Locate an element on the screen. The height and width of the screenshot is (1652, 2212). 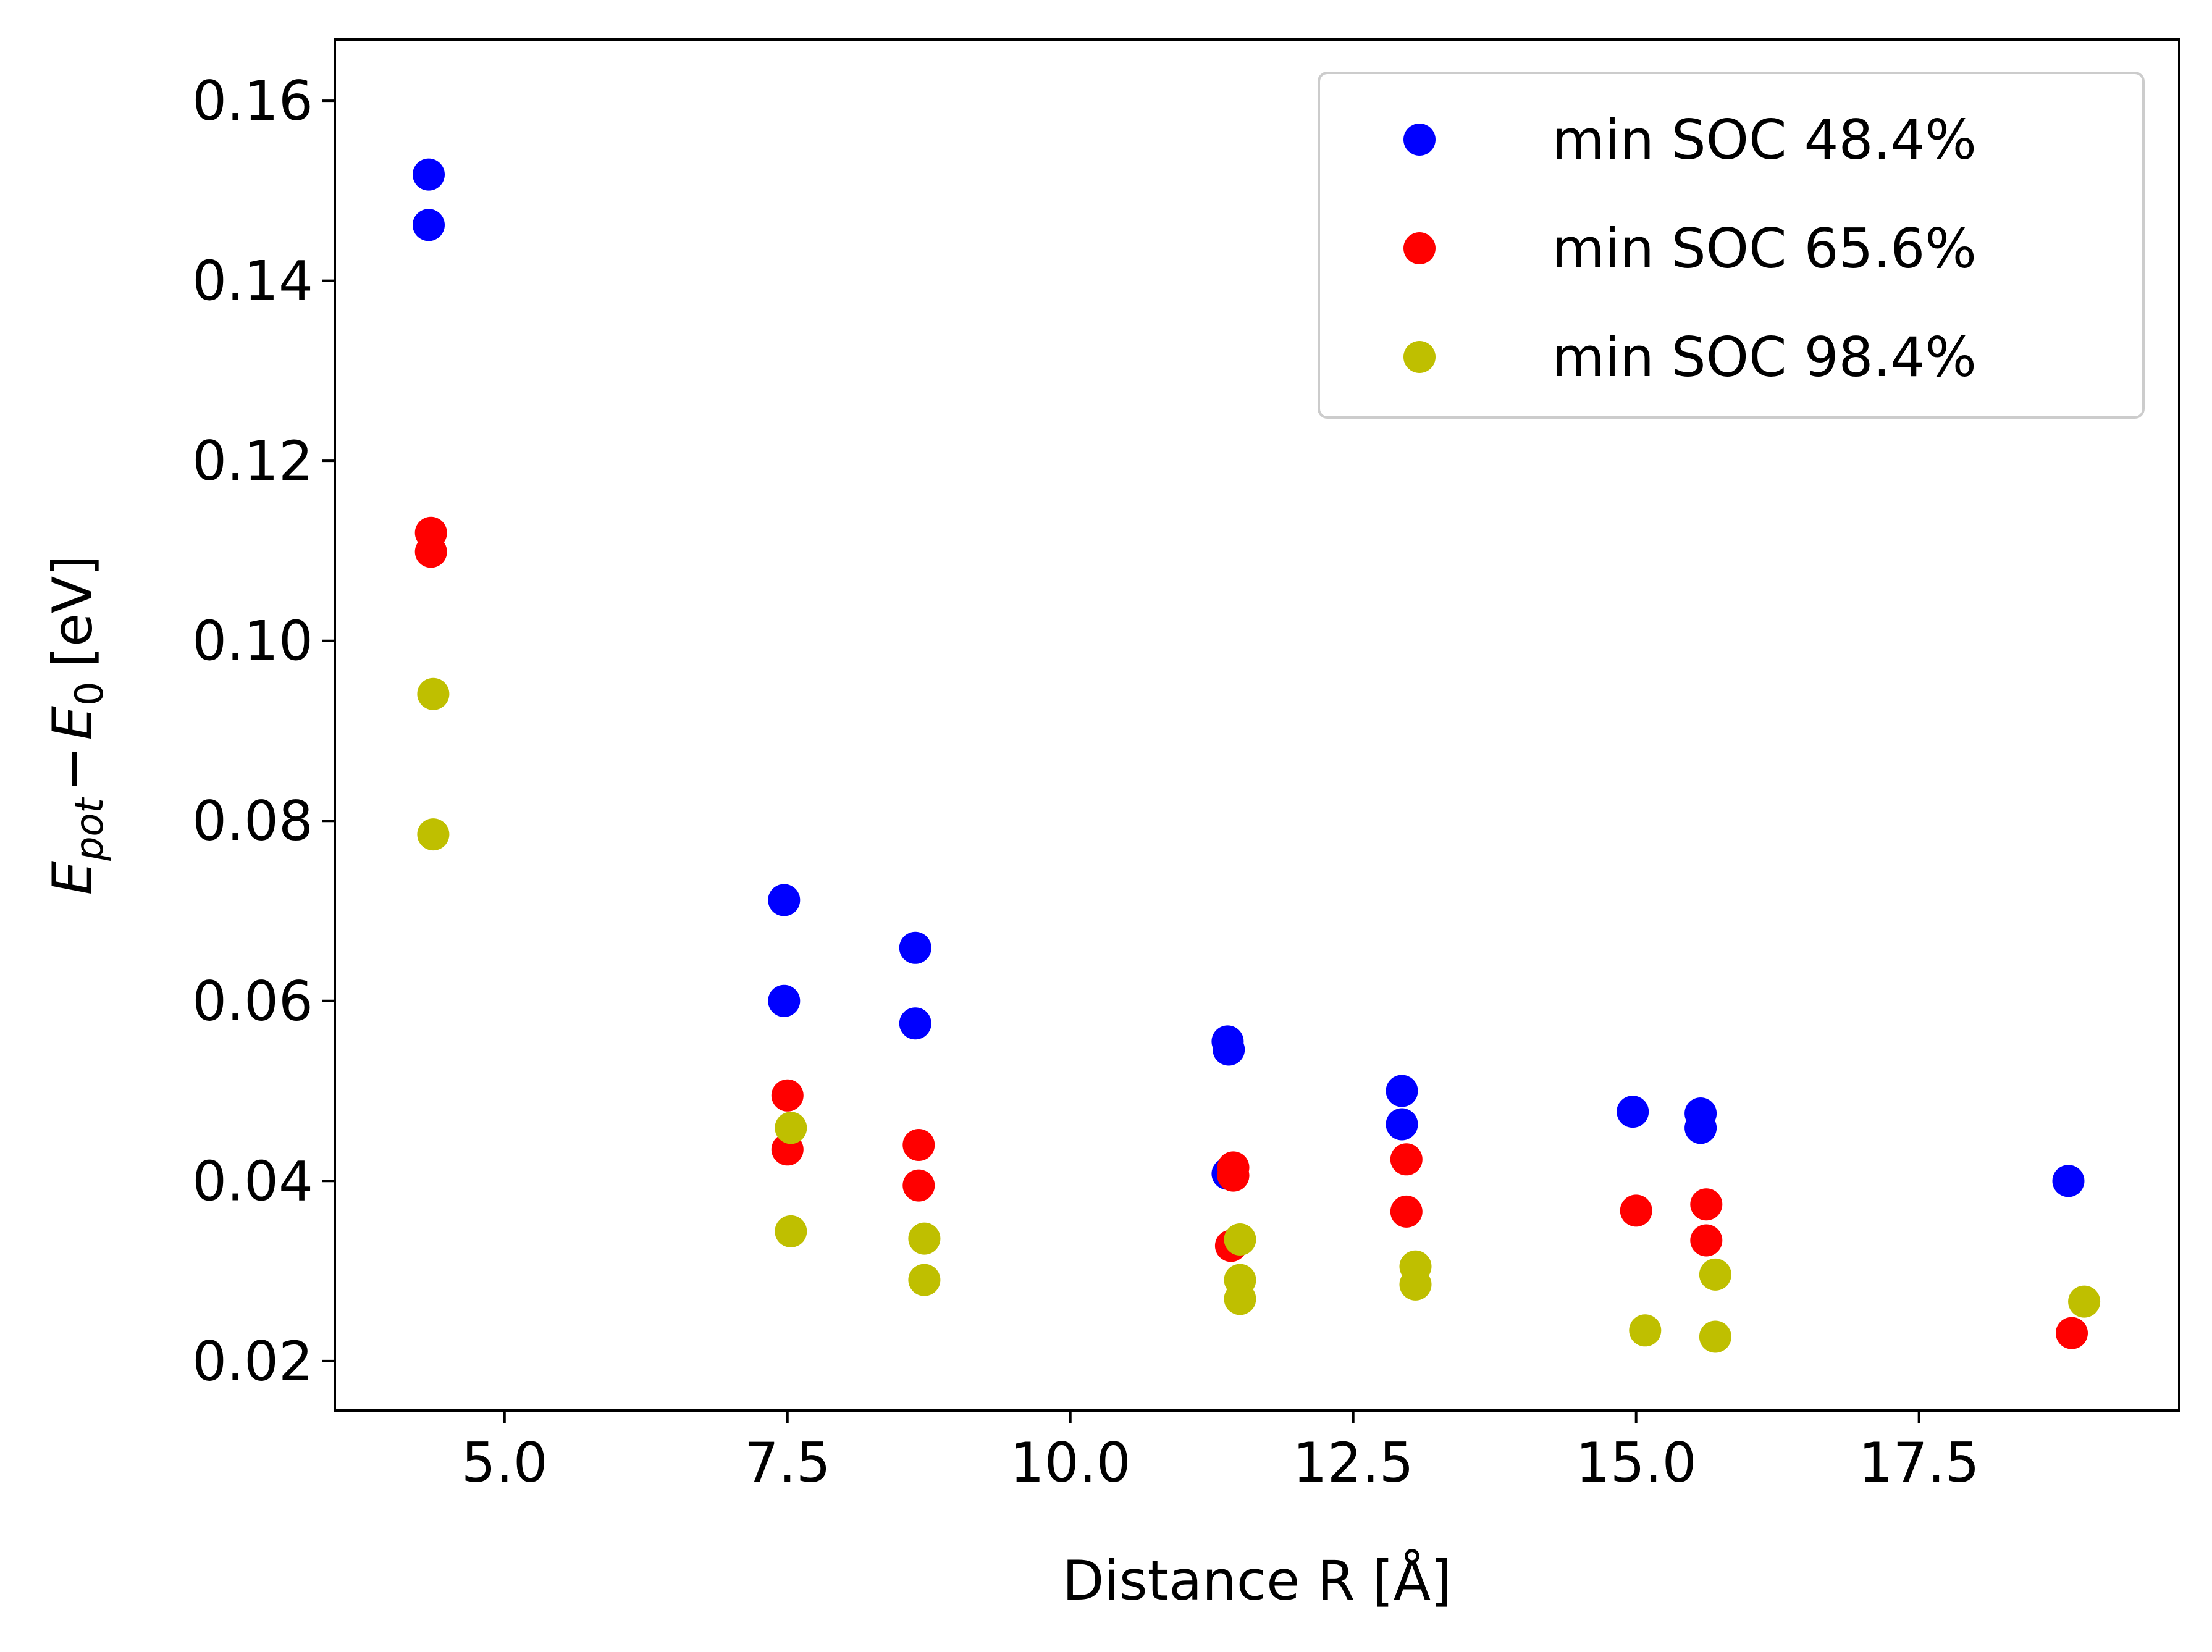
legend-label-series-2: min SOC 65.6% is located at coordinates (1765, 248).